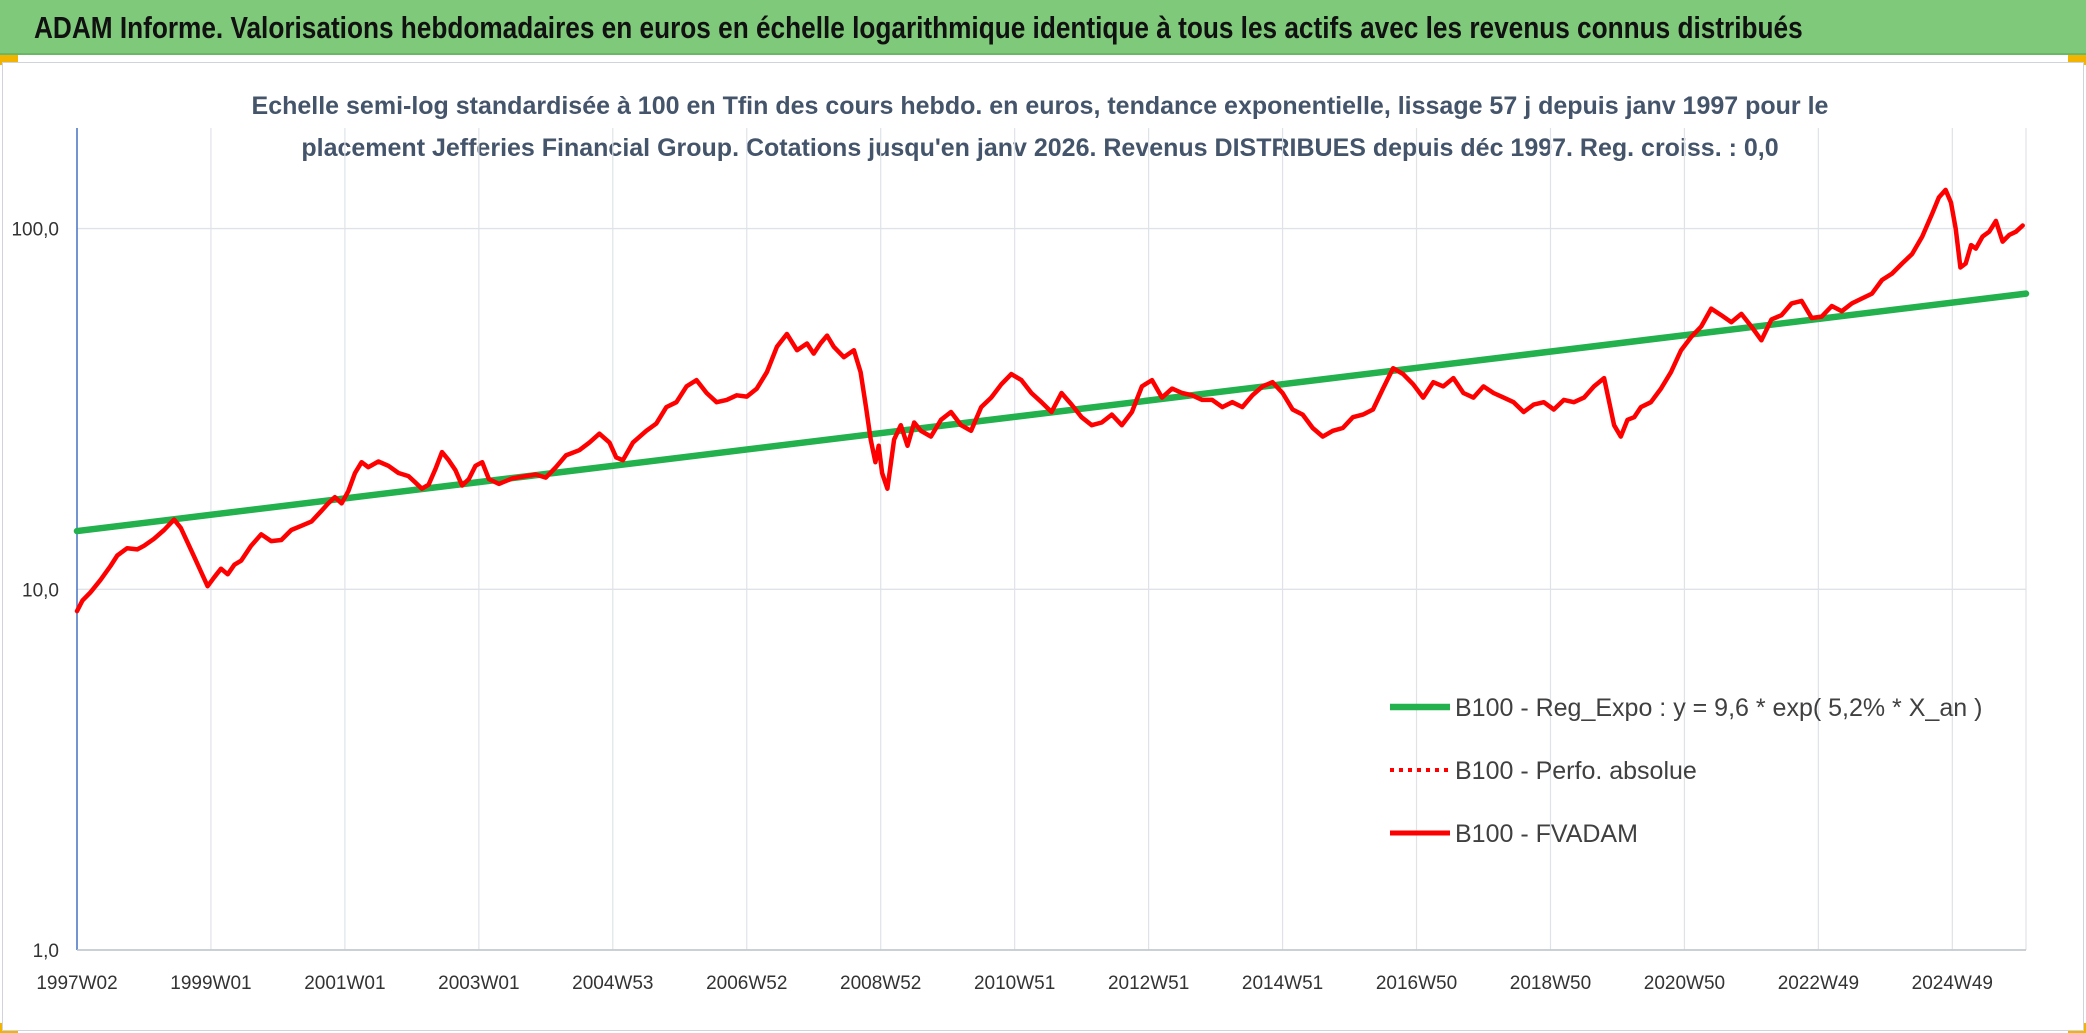  I want to click on y-axis-ticks: 1,0 10,0 100,0, so click(35, 591).